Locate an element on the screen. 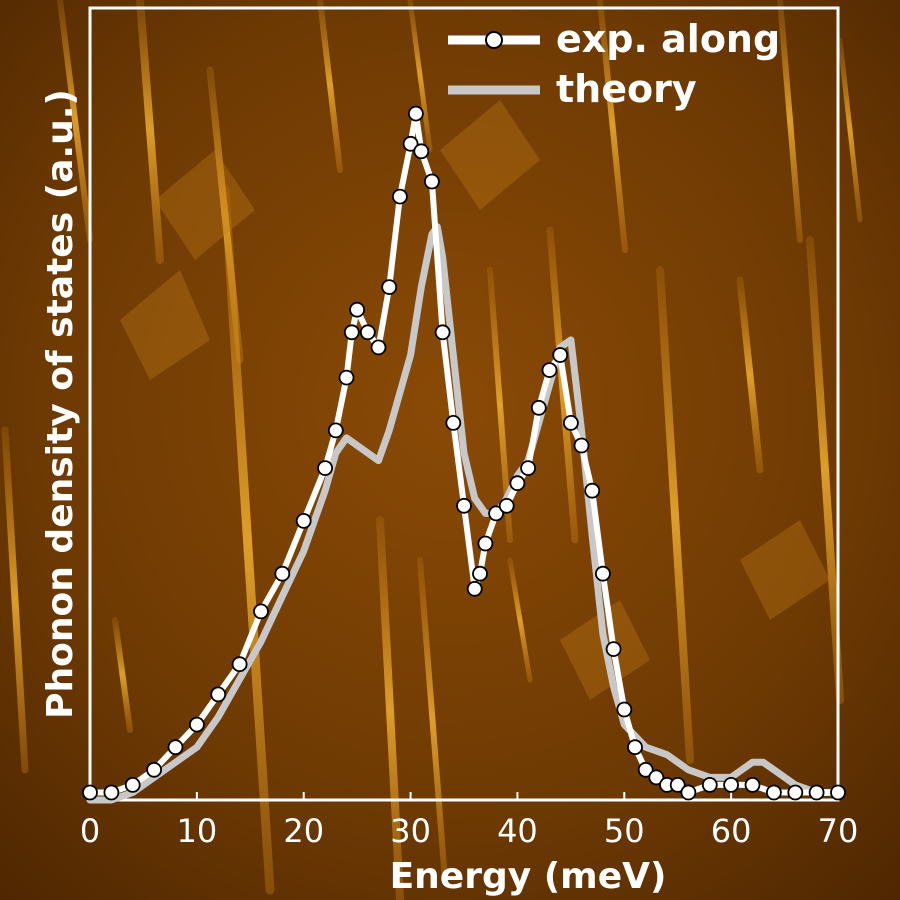  x-tick-label: 50 is located at coordinates (624, 831).